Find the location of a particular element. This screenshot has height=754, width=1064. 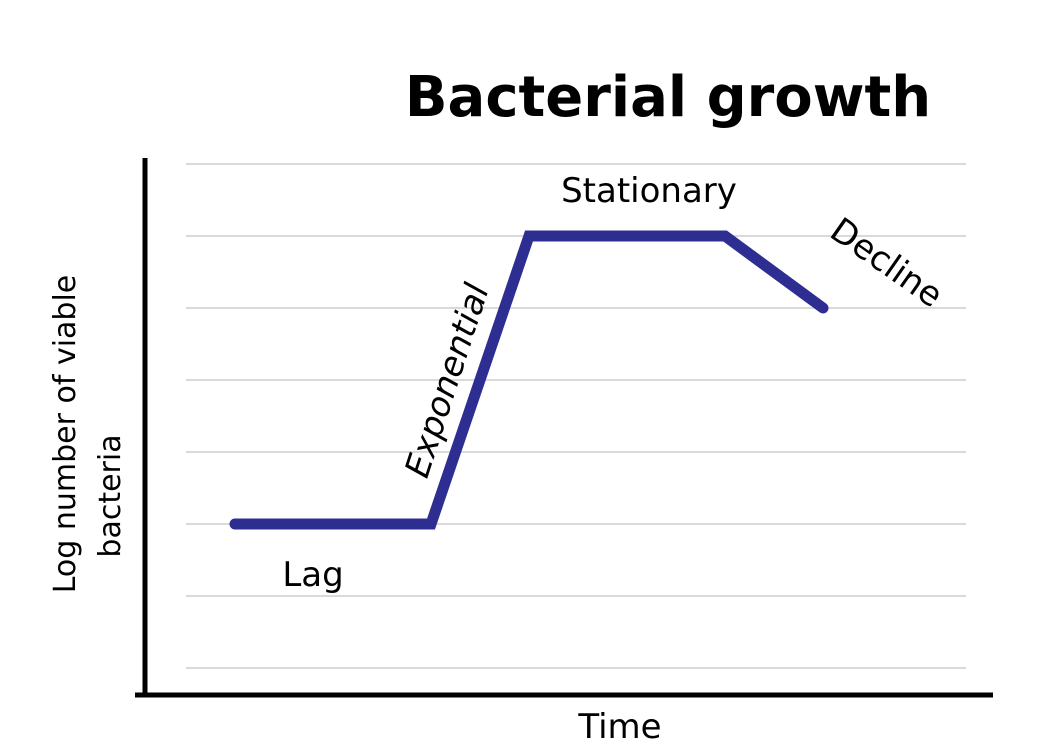

decline-label: Decline is located at coordinates (886, 263).